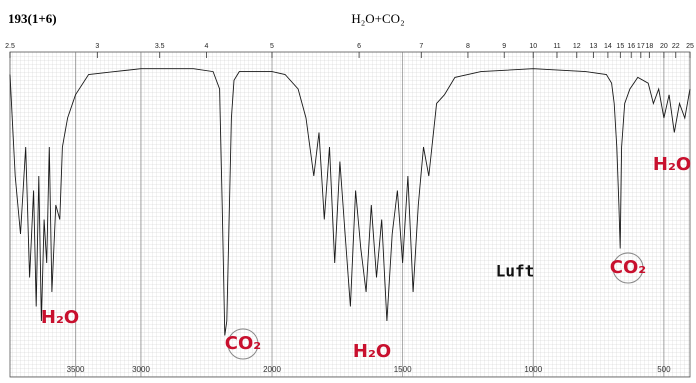  Describe the element at coordinates (676, 46) in the screenshot. I see `x2-tick-label: 22` at that location.